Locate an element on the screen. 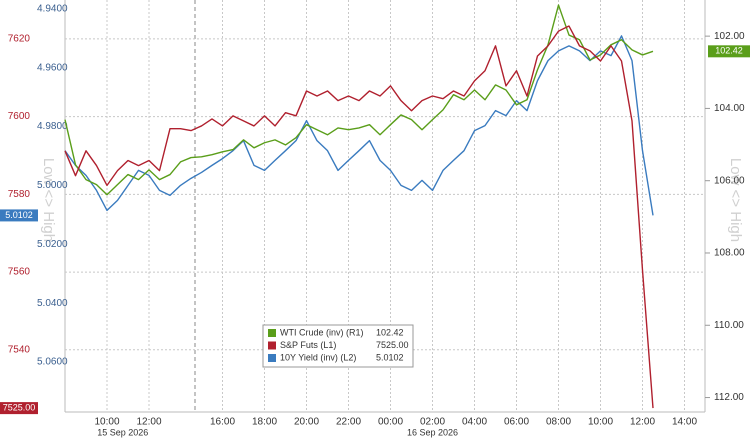 This screenshot has height=438, width=750. y3-tick-label: 104.00 is located at coordinates (729, 108).